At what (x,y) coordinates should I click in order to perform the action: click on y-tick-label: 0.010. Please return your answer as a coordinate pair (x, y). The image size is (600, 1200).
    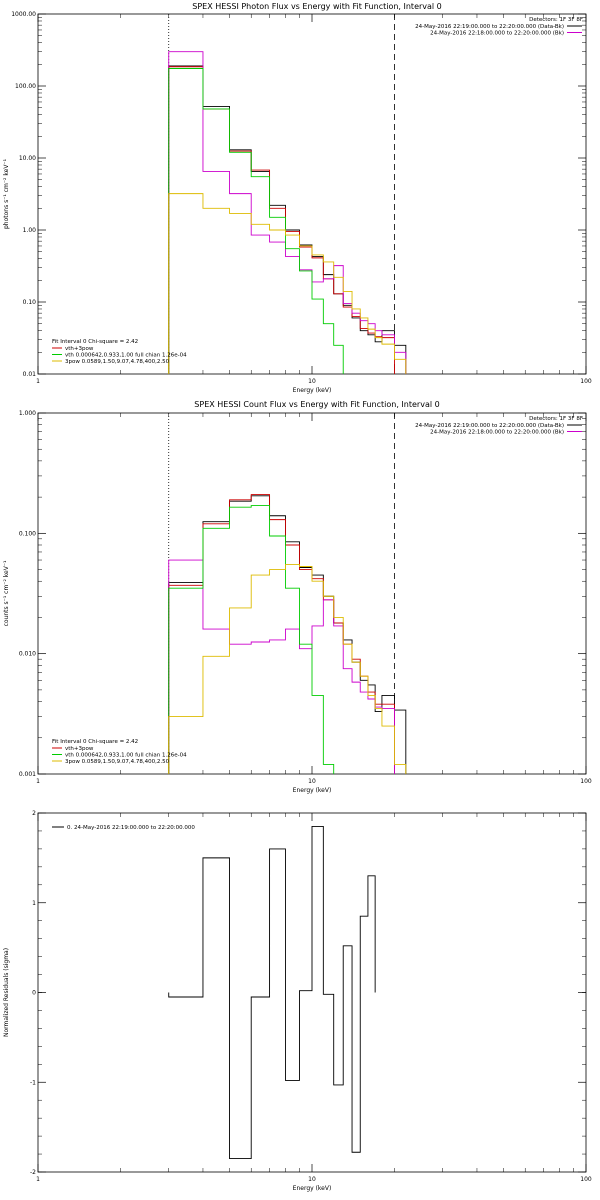
    Looking at the image, I should click on (27, 654).